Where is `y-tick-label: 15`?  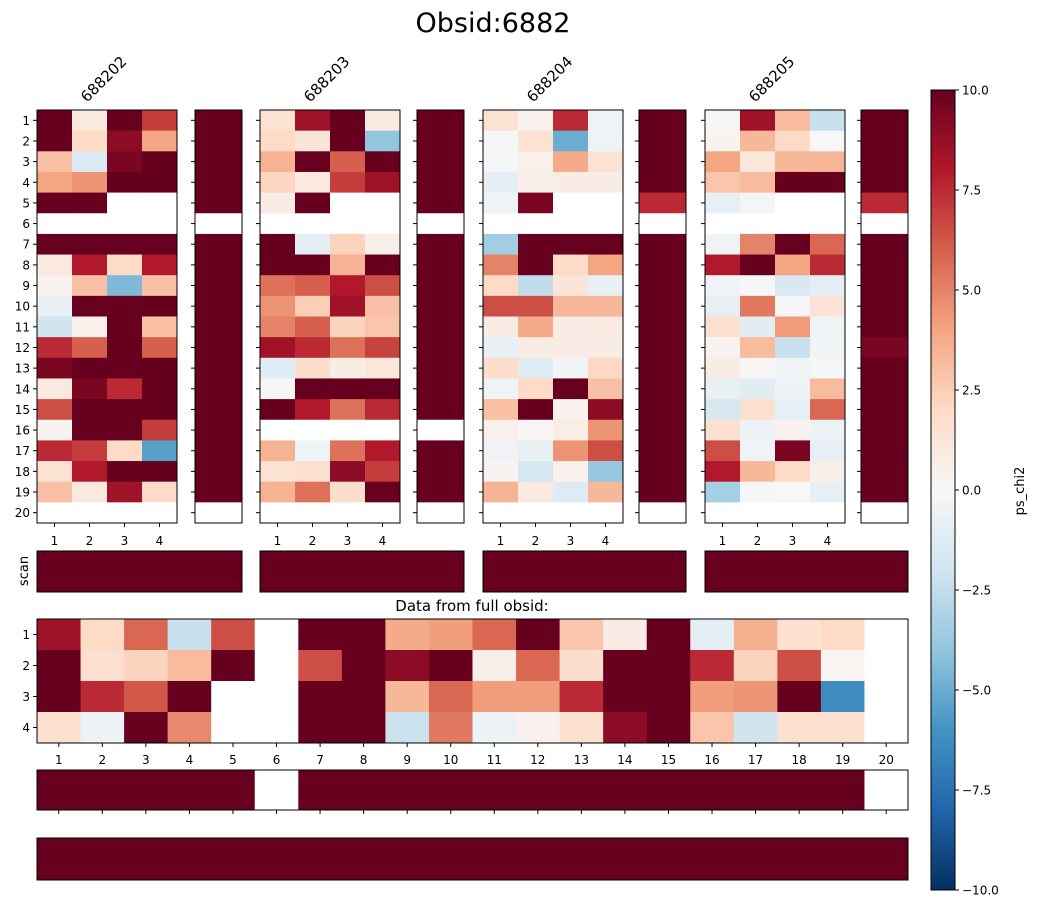 y-tick-label: 15 is located at coordinates (22, 410).